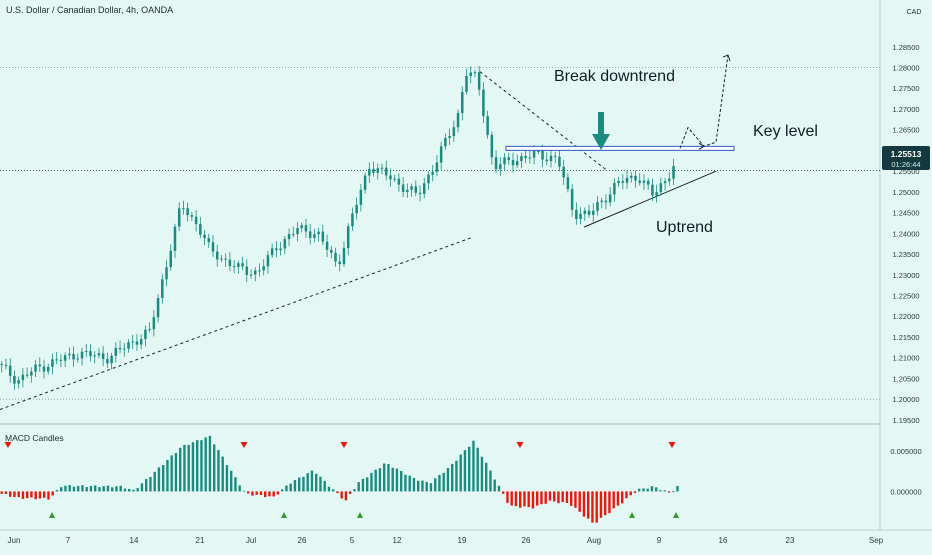  Describe the element at coordinates (34, 438) in the screenshot. I see `indicator-title: MACD Candles` at that location.